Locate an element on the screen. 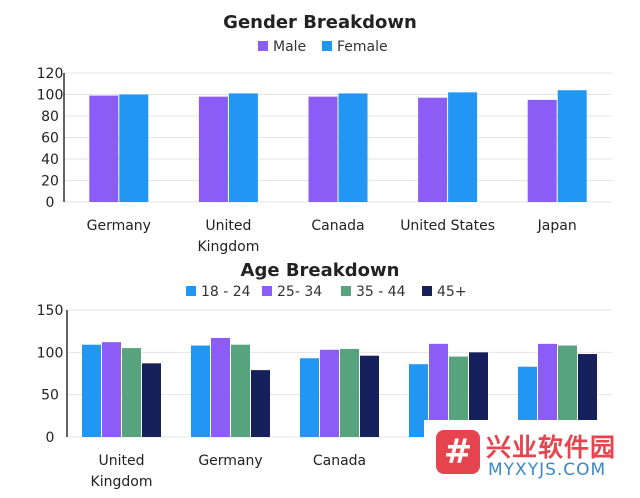 The height and width of the screenshot is (498, 640). x-category-label: Japan is located at coordinates (557, 226).